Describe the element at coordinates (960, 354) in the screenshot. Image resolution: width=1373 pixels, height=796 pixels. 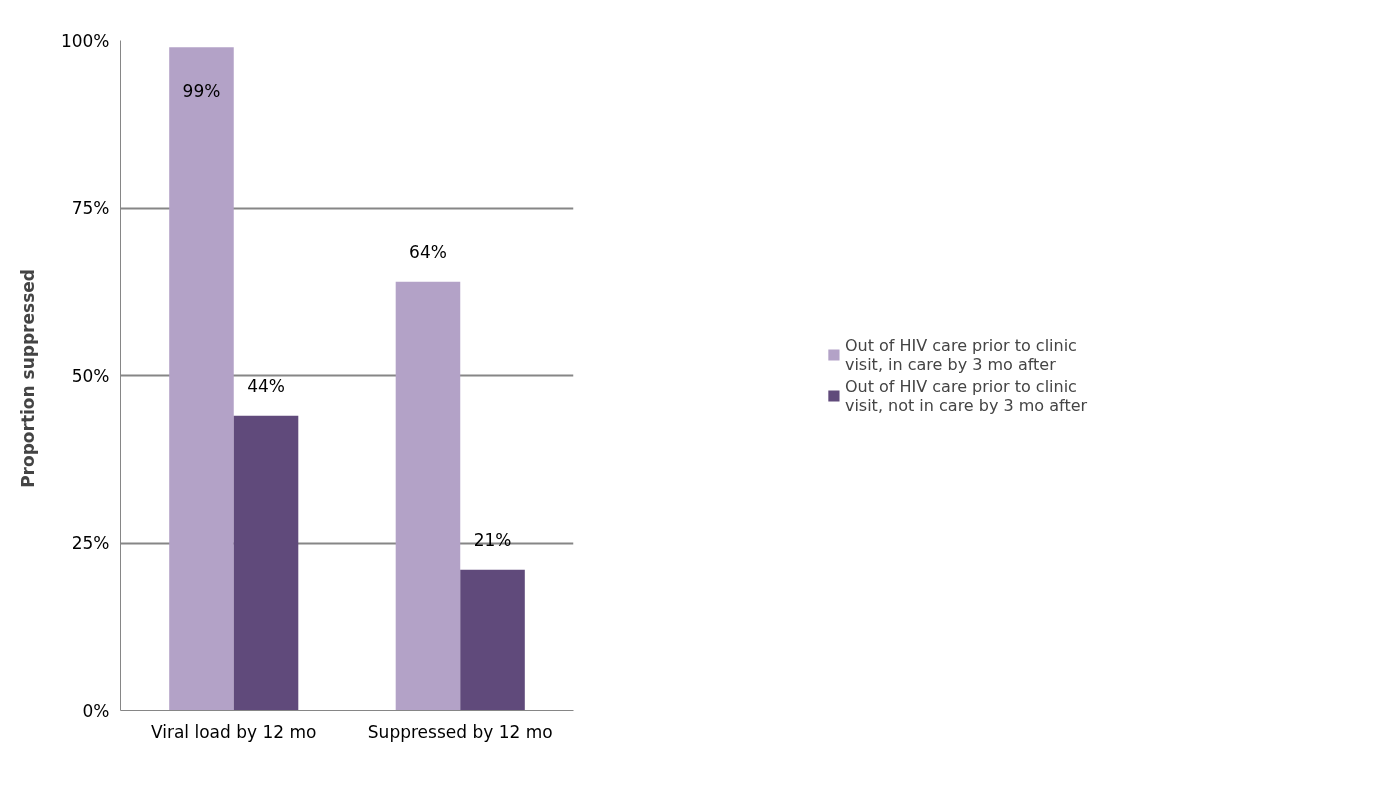
I see `legend-label: Out of HIV care prior to clinic visit, in care by 3 mo after` at that location.